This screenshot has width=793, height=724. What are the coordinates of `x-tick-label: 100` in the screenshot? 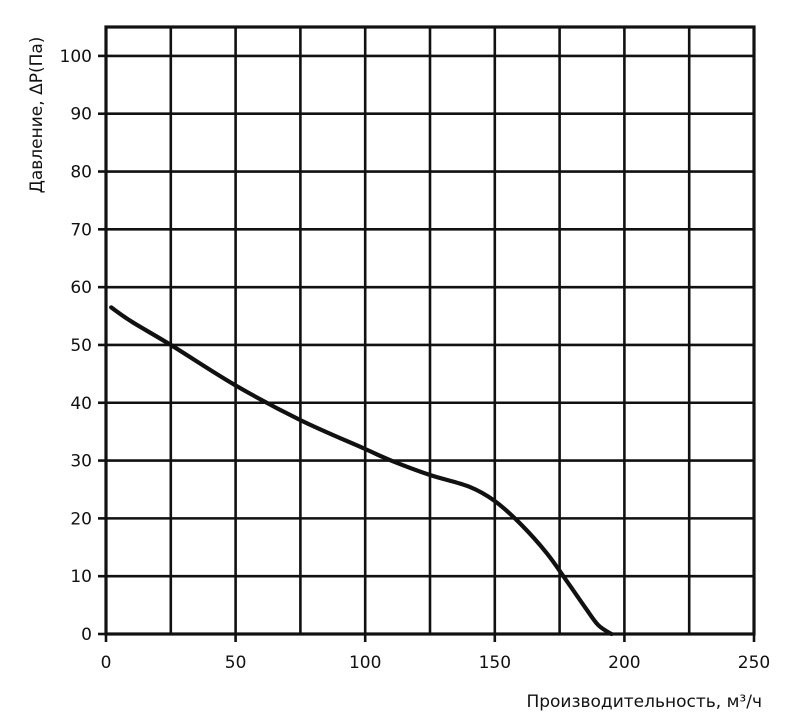 It's located at (365, 663).